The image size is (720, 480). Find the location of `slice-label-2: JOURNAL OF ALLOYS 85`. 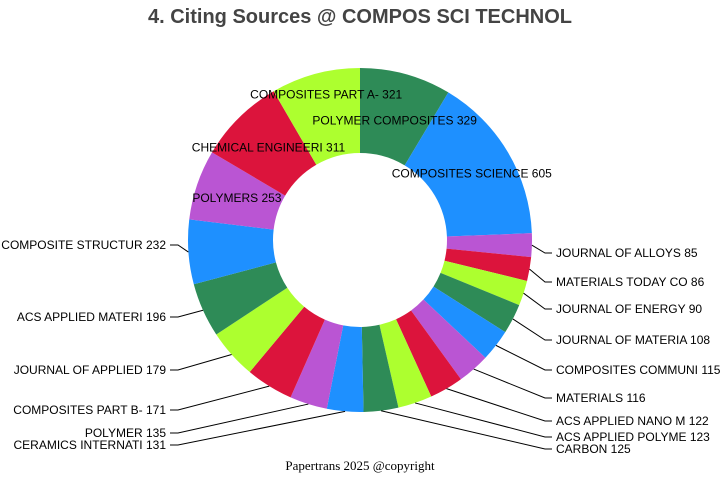

slice-label-2: JOURNAL OF ALLOYS 85 is located at coordinates (627, 253).